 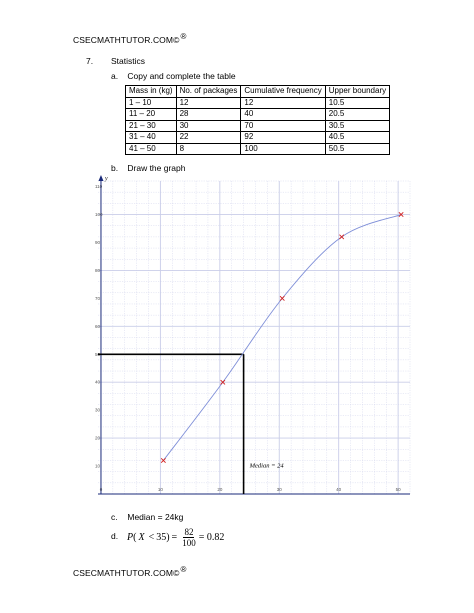 What do you see at coordinates (151, 148) in the screenshot?
I see `table-cell: 41 – 50` at bounding box center [151, 148].